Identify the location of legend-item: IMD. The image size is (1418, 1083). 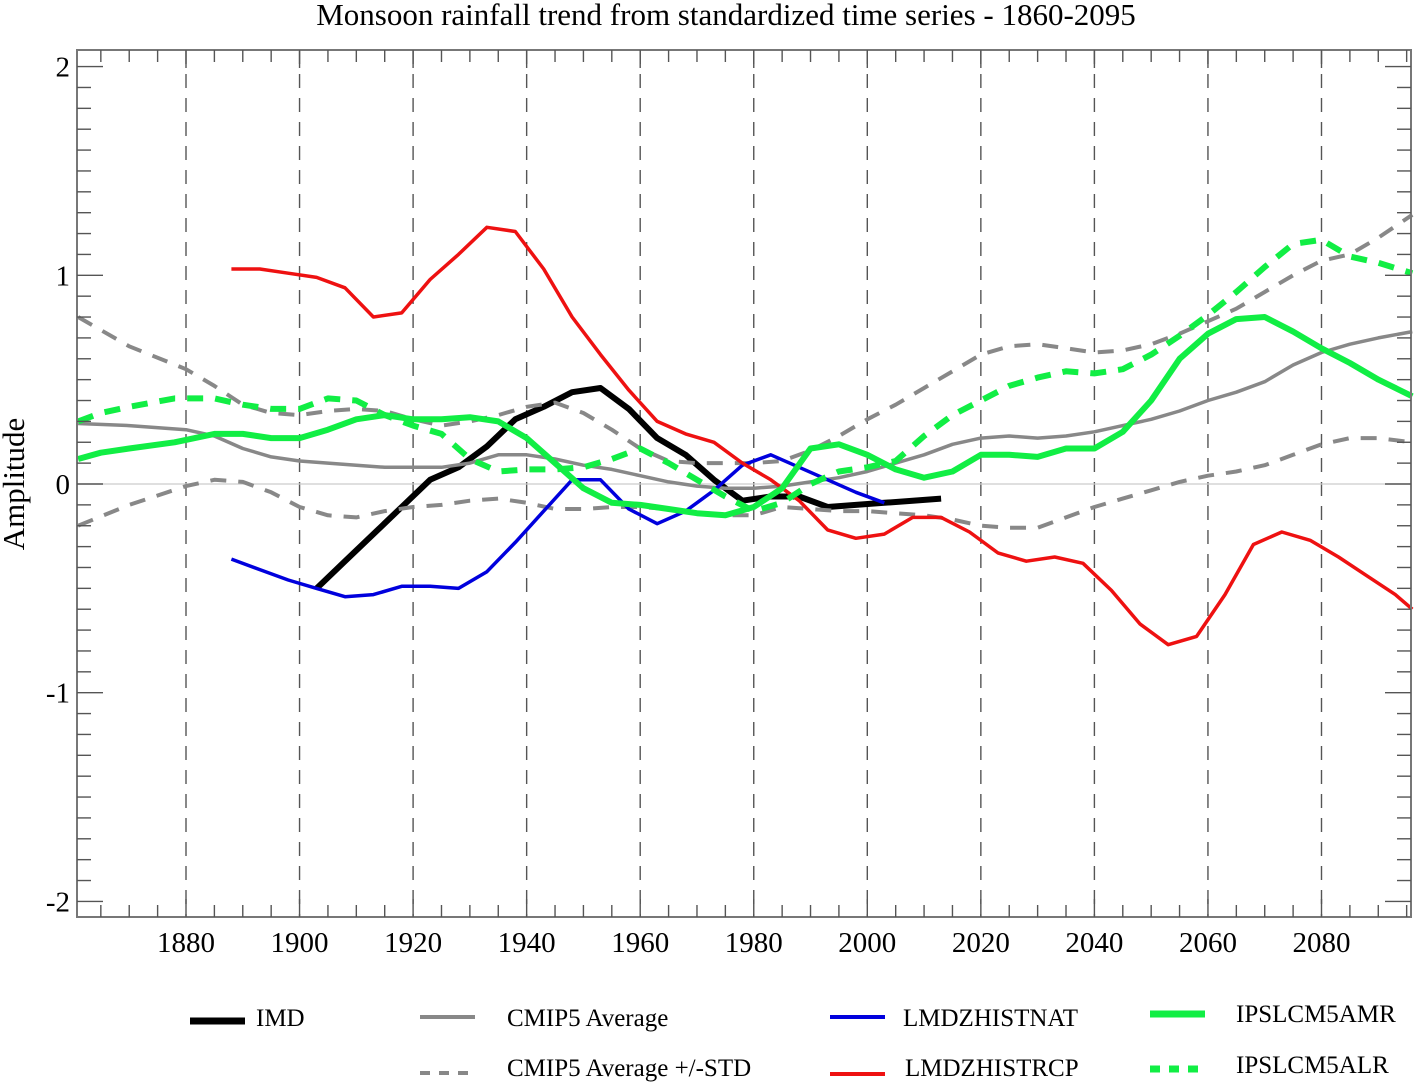
(247, 1018).